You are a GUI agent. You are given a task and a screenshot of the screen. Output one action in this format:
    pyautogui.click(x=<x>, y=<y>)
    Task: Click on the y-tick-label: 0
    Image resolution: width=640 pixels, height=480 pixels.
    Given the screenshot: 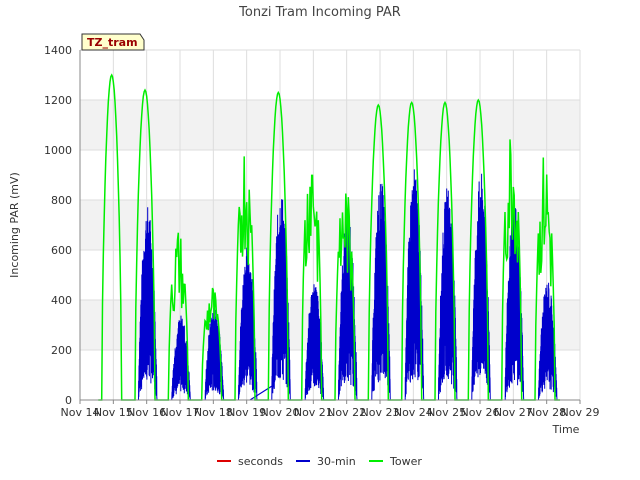 What is the action you would take?
    pyautogui.click(x=68, y=400)
    